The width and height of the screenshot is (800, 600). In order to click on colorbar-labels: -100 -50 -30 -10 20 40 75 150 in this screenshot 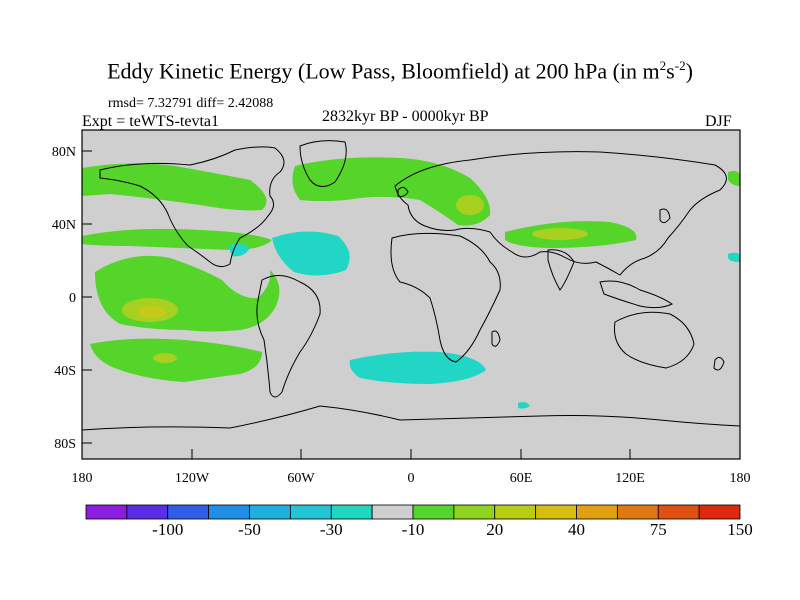, I will do `click(452, 529)`.